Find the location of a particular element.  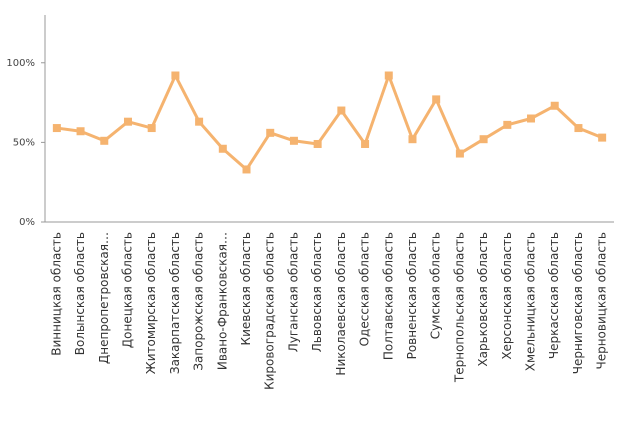

y-tick-label: 100% is located at coordinates (20, 63).